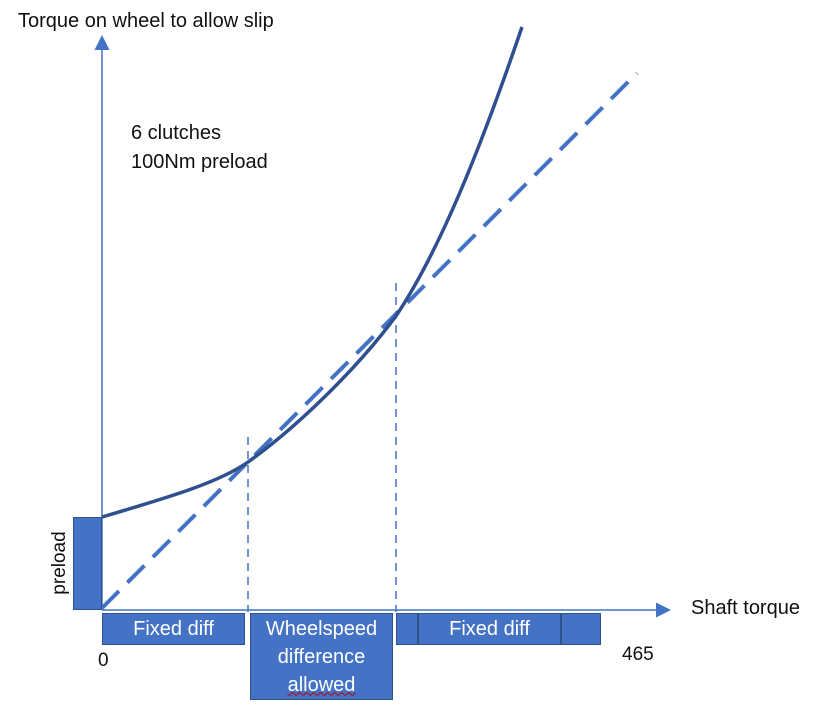 This screenshot has width=833, height=713. I want to click on clutch-count-note: 6 clutches, so click(176, 133).